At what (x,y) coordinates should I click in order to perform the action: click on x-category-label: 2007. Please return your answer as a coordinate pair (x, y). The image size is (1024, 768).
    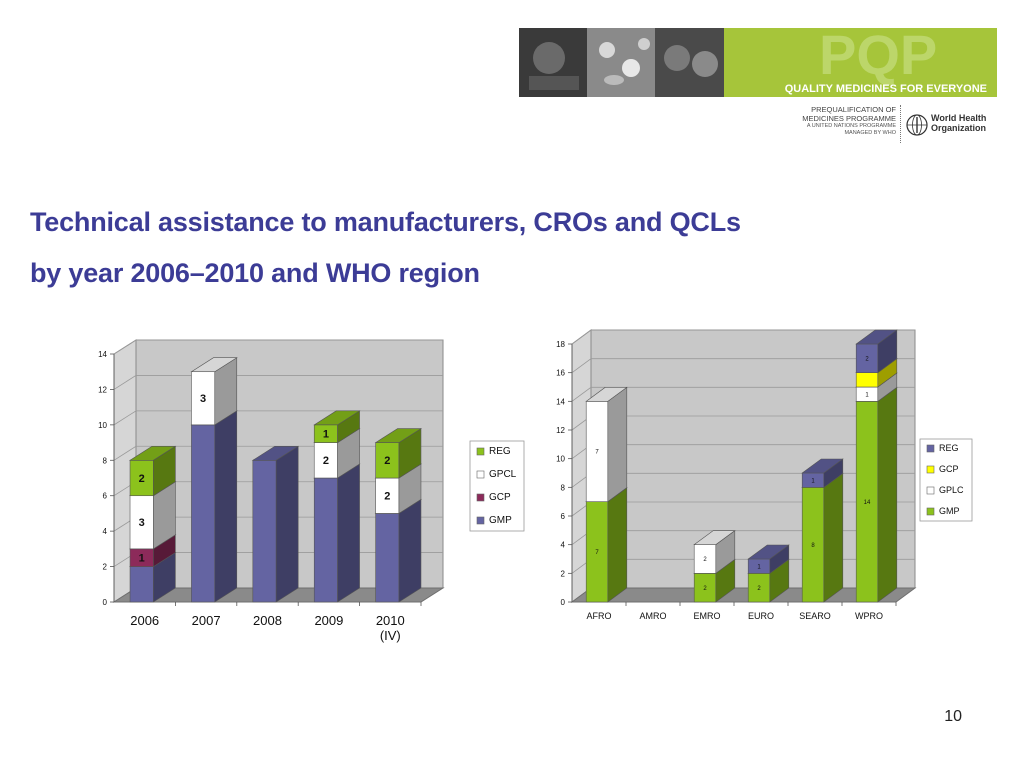
    Looking at the image, I should click on (206, 620).